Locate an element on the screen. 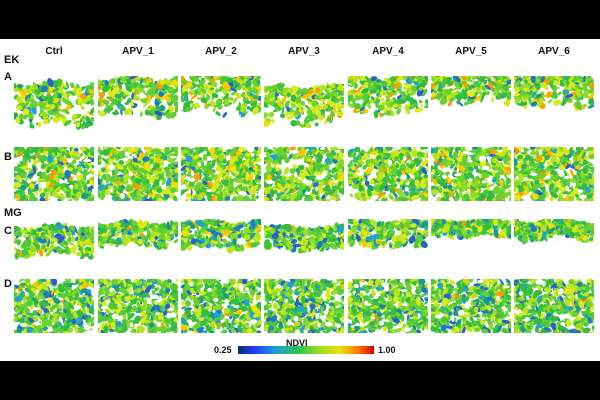 This screenshot has width=600, height=400. ndvi-image-d-ctrl is located at coordinates (54, 306).